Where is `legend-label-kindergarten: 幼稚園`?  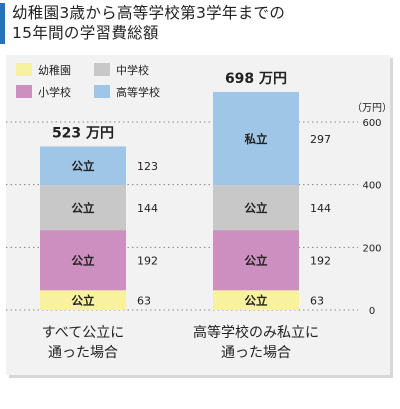
legend-label-kindergarten: 幼稚園 is located at coordinates (54, 70).